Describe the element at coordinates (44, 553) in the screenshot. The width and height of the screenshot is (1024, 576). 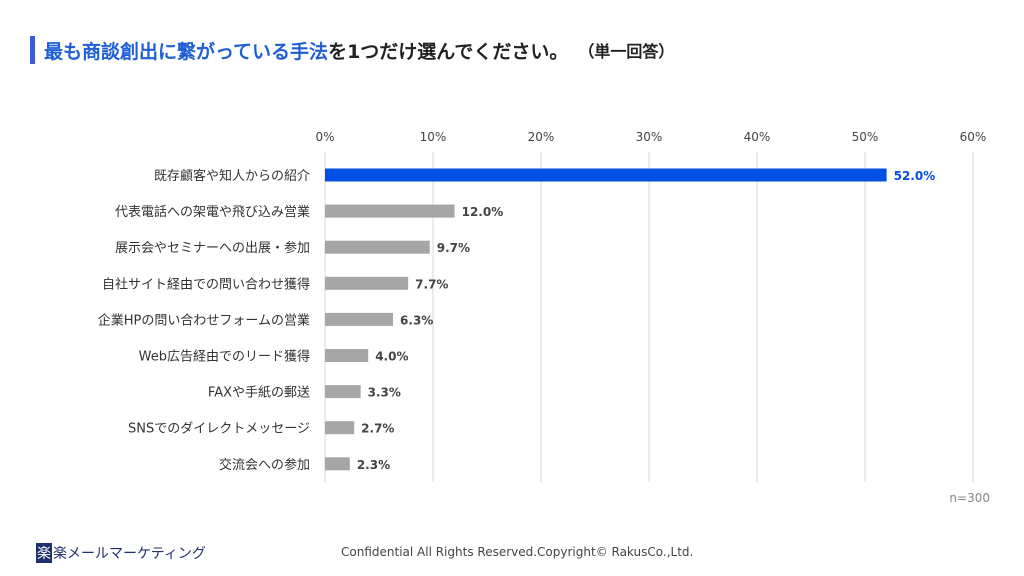
I see `logo-mark: 楽` at that location.